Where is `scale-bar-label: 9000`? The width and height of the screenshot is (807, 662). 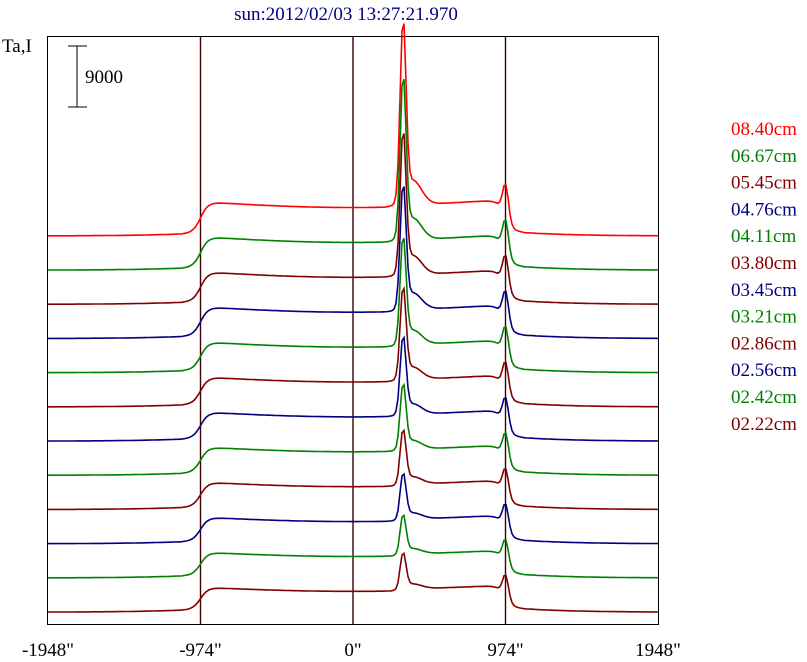 scale-bar-label: 9000 is located at coordinates (104, 77).